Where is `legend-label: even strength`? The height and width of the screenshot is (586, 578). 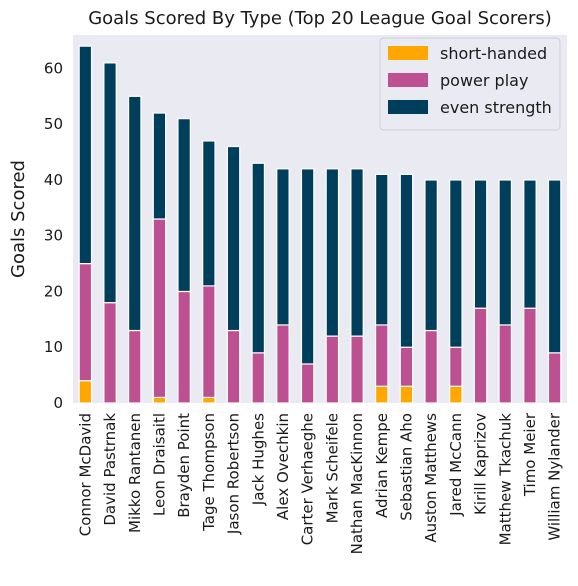 legend-label: even strength is located at coordinates (496, 107).